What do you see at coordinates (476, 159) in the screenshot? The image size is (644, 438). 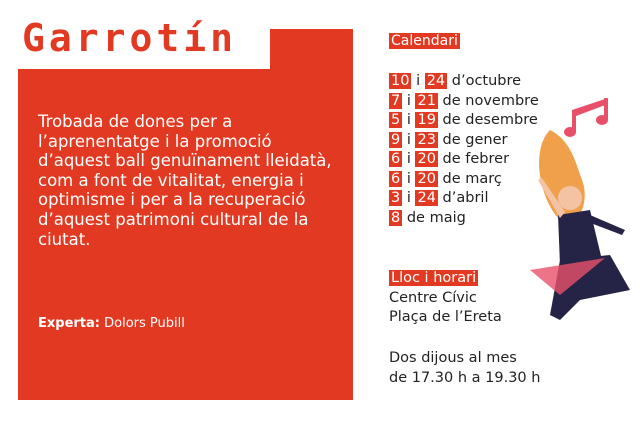 I see `calendar-month: de febrer` at bounding box center [476, 159].